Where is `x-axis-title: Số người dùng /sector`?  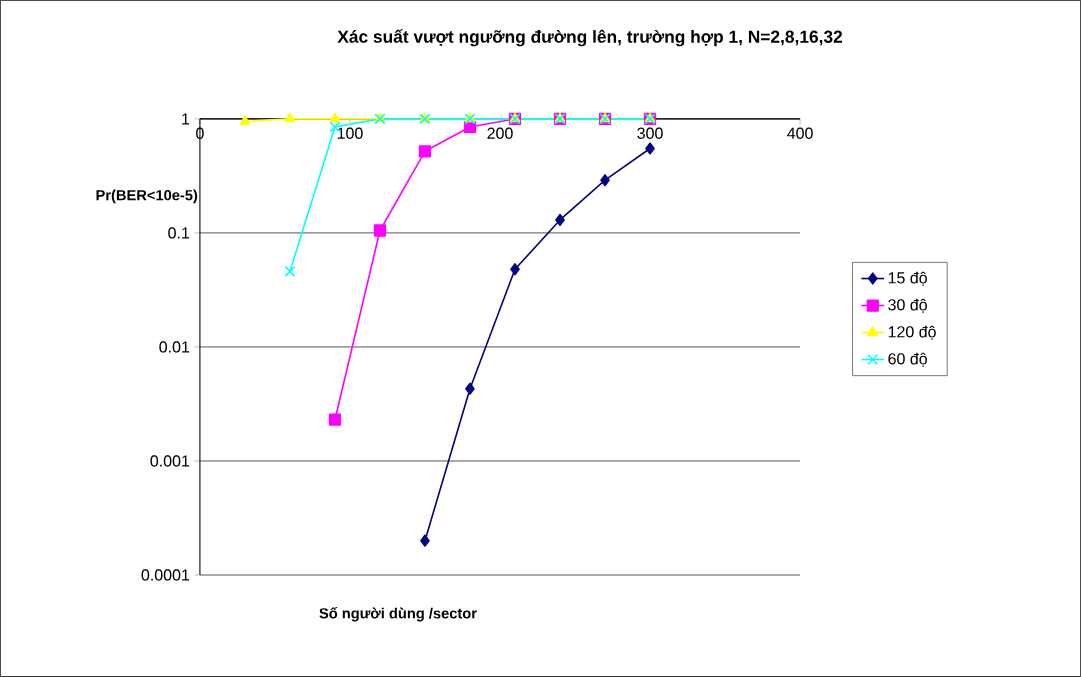
x-axis-title: Số người dùng /sector is located at coordinates (398, 614).